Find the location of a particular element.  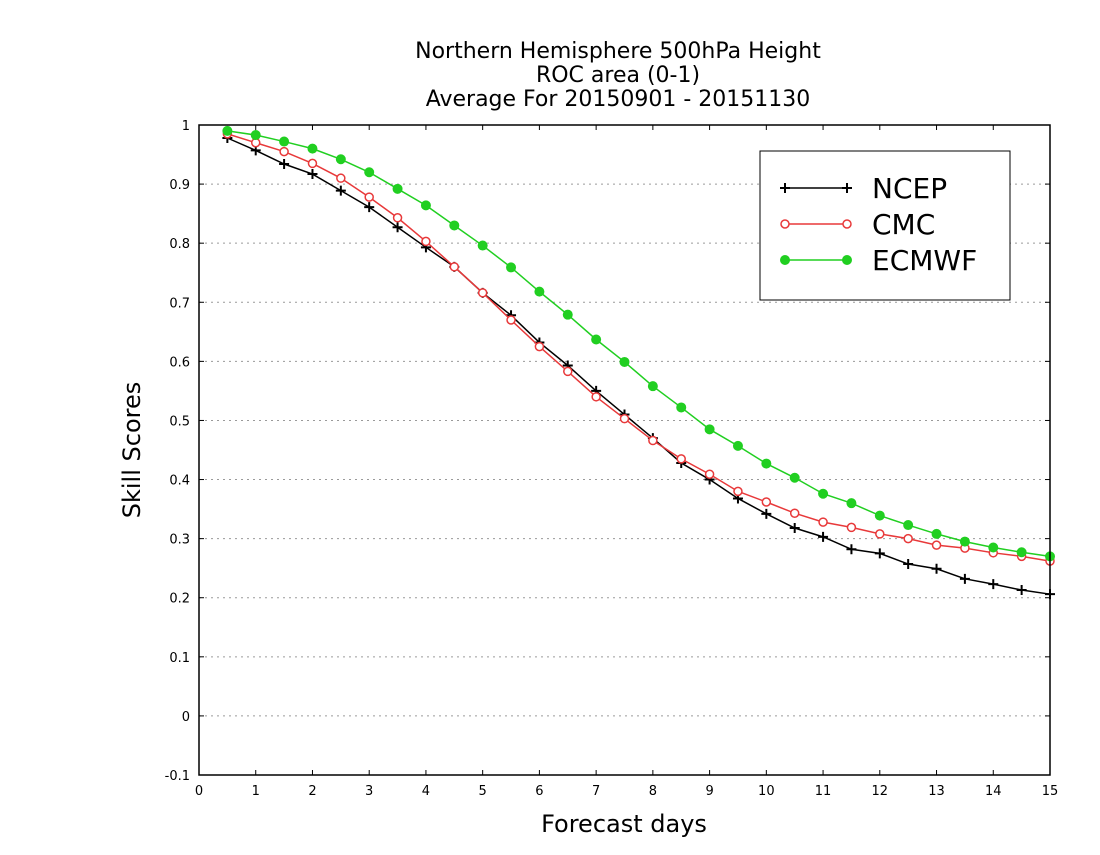

chart-title-line-2: ROC area (0-1) is located at coordinates (618, 75).